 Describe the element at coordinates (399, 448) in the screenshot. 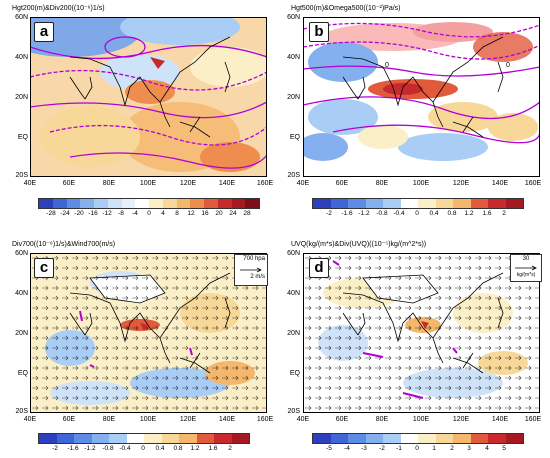

I see `colorbar-tick: -1` at that location.